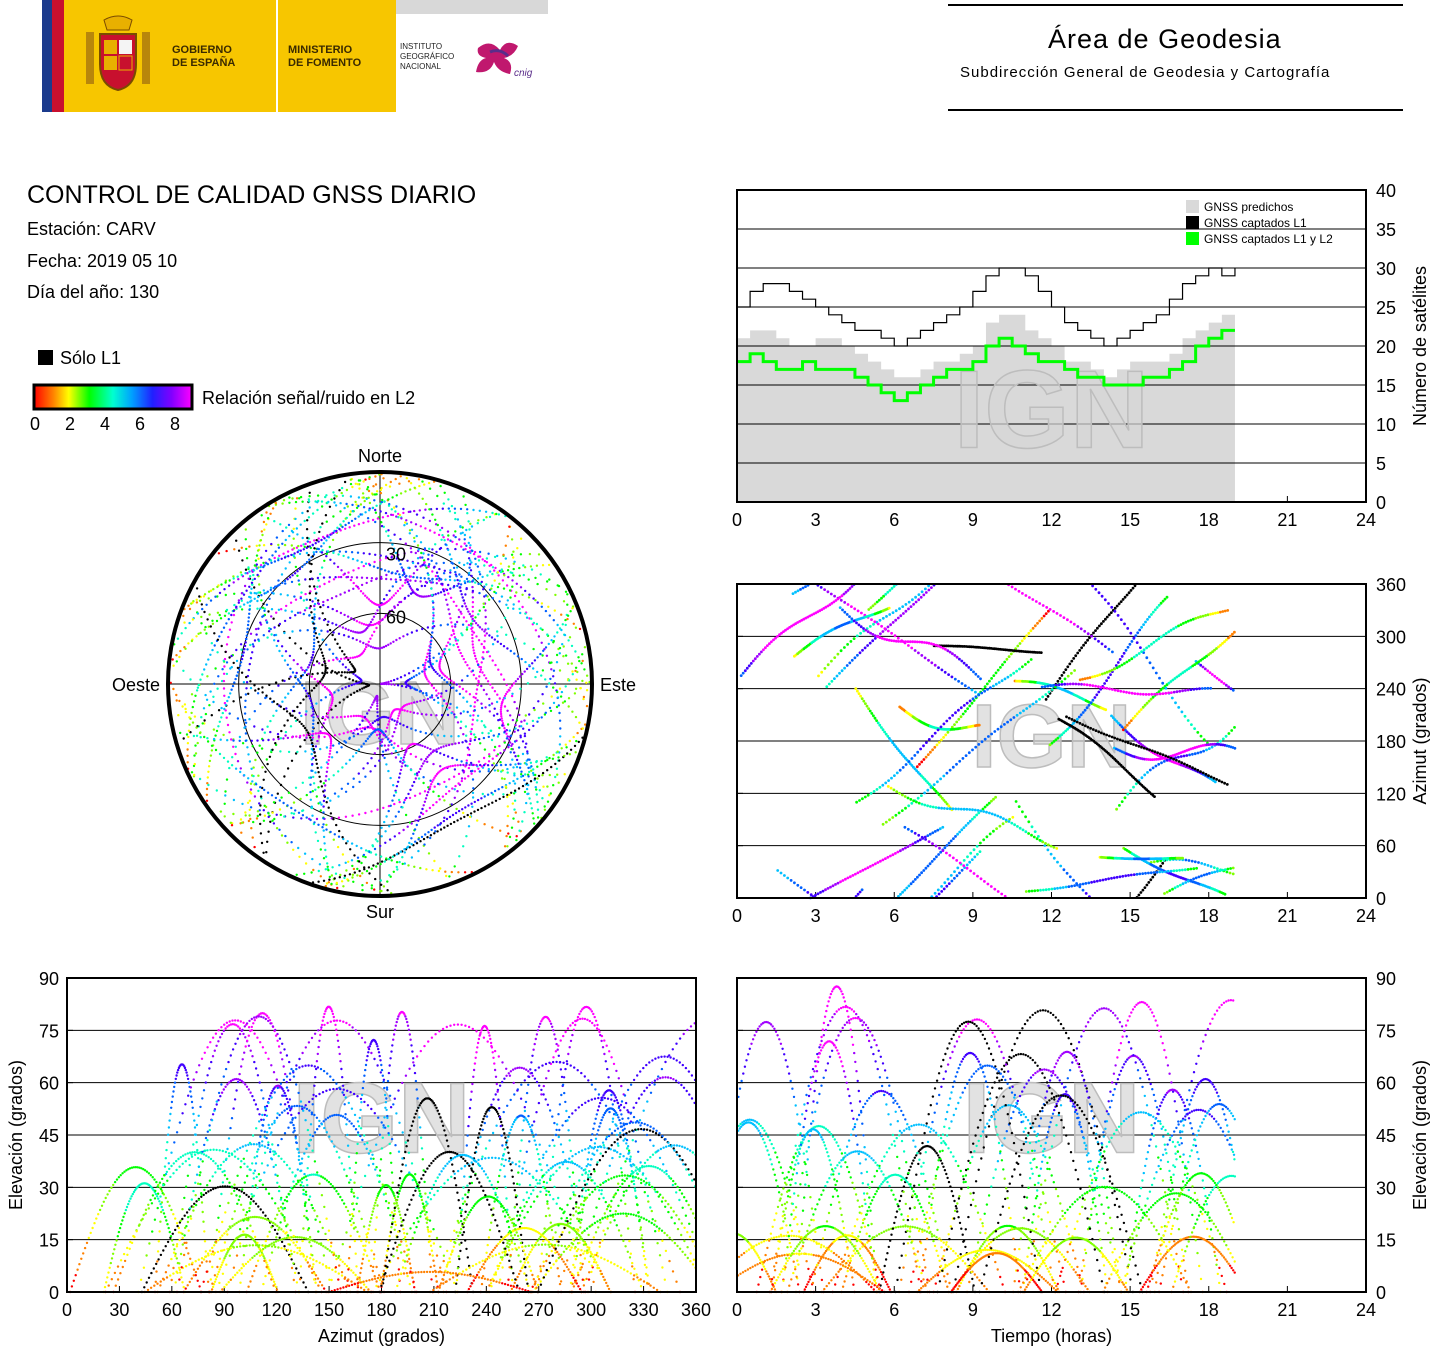  Describe the element at coordinates (894, 520) in the screenshot. I see `x-tick-label: 6` at that location.